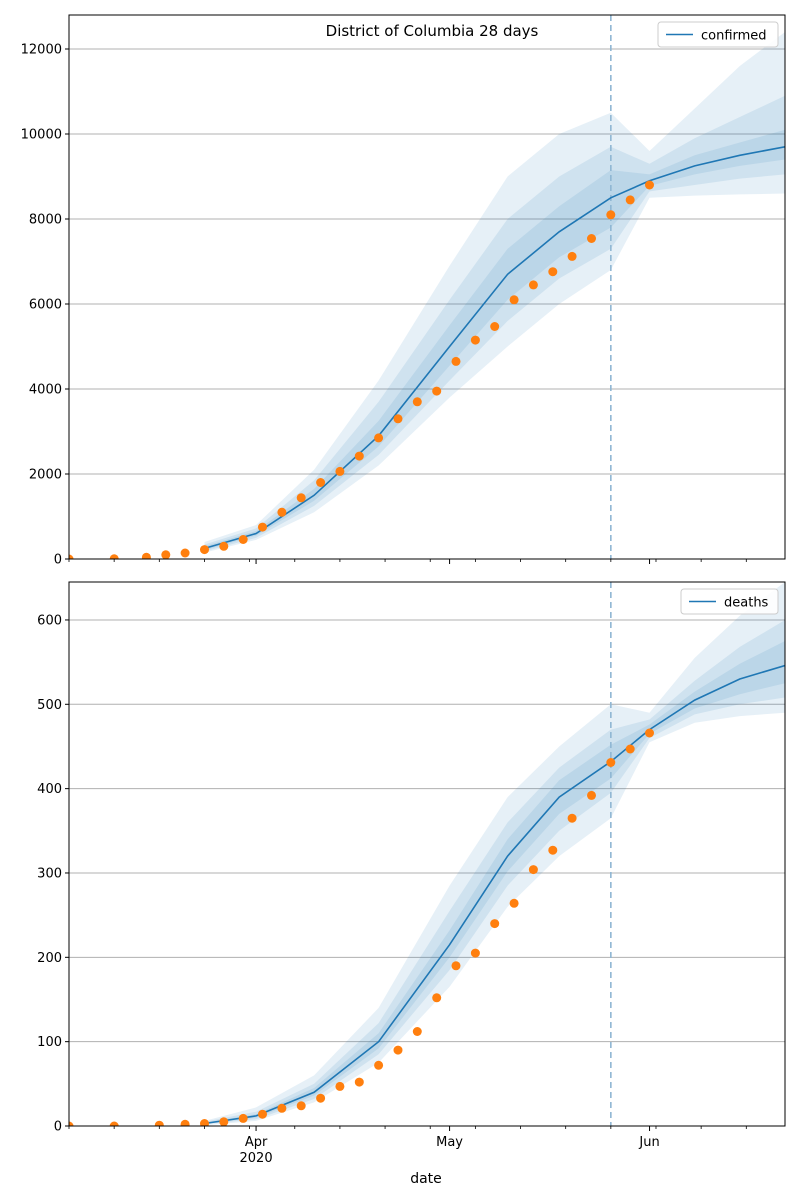  I want to click on y-tick-label: 400, so click(49, 789).